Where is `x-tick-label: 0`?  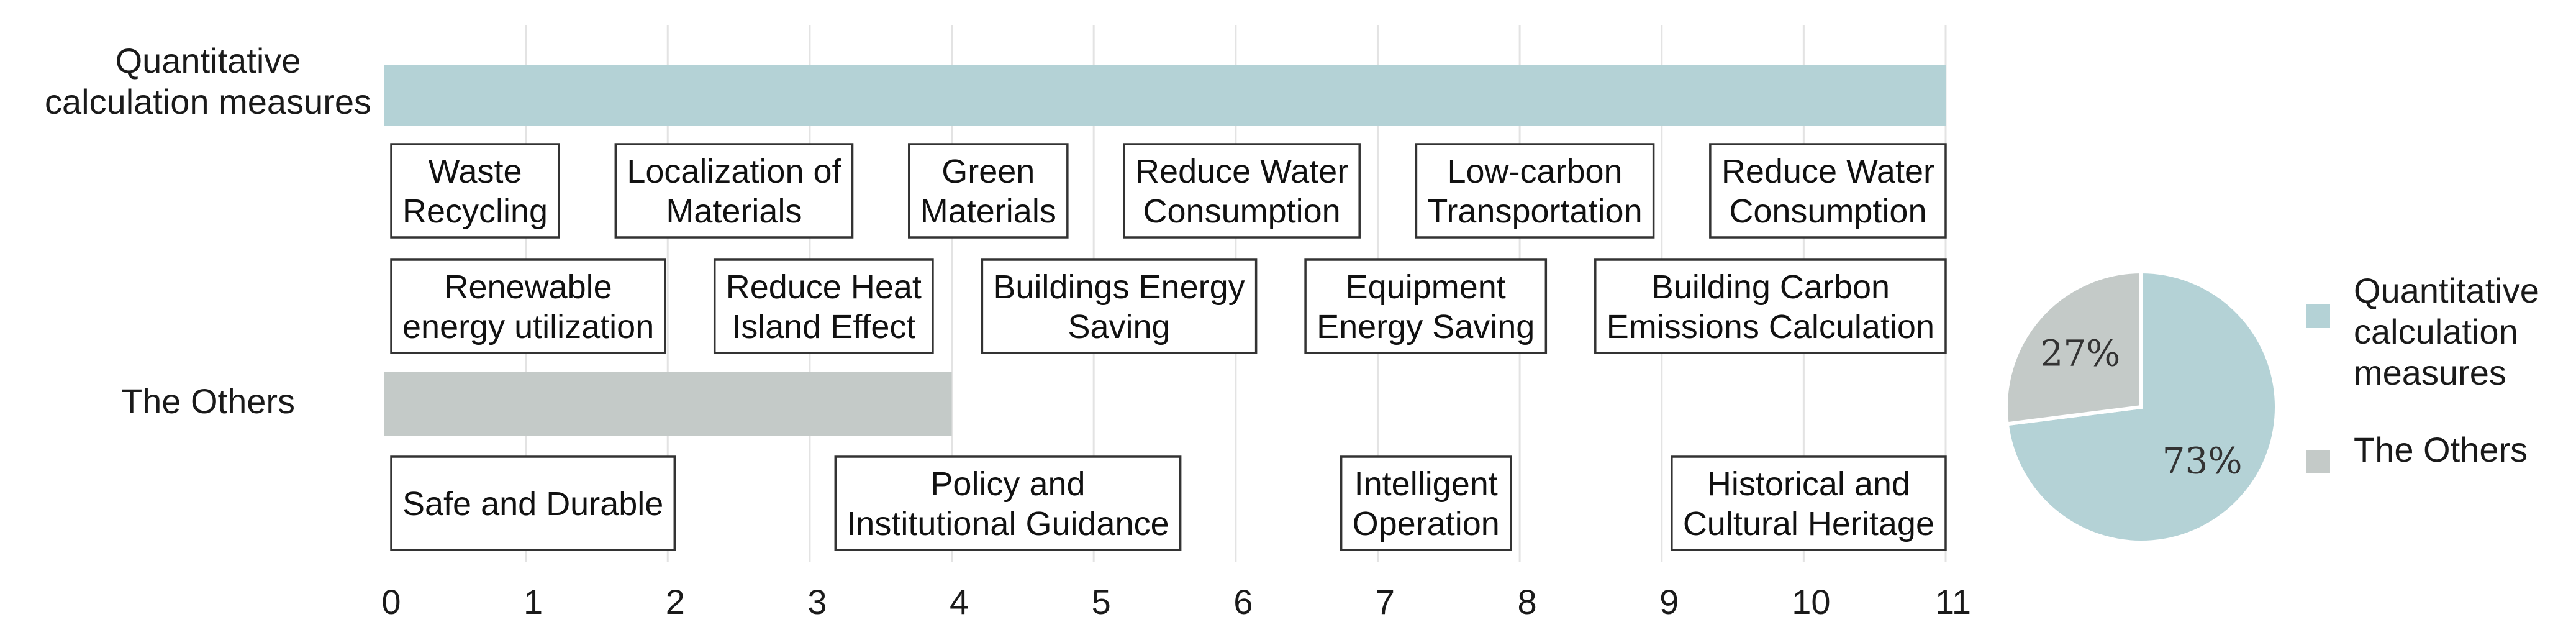
x-tick-label: 0 is located at coordinates (391, 601).